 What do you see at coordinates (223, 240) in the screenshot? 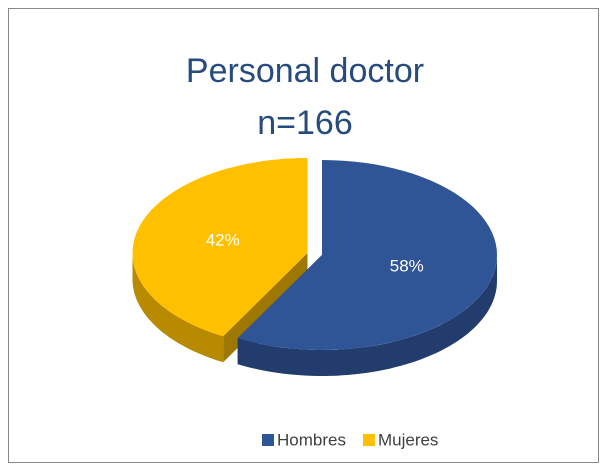
I see `data-label: 42%` at bounding box center [223, 240].